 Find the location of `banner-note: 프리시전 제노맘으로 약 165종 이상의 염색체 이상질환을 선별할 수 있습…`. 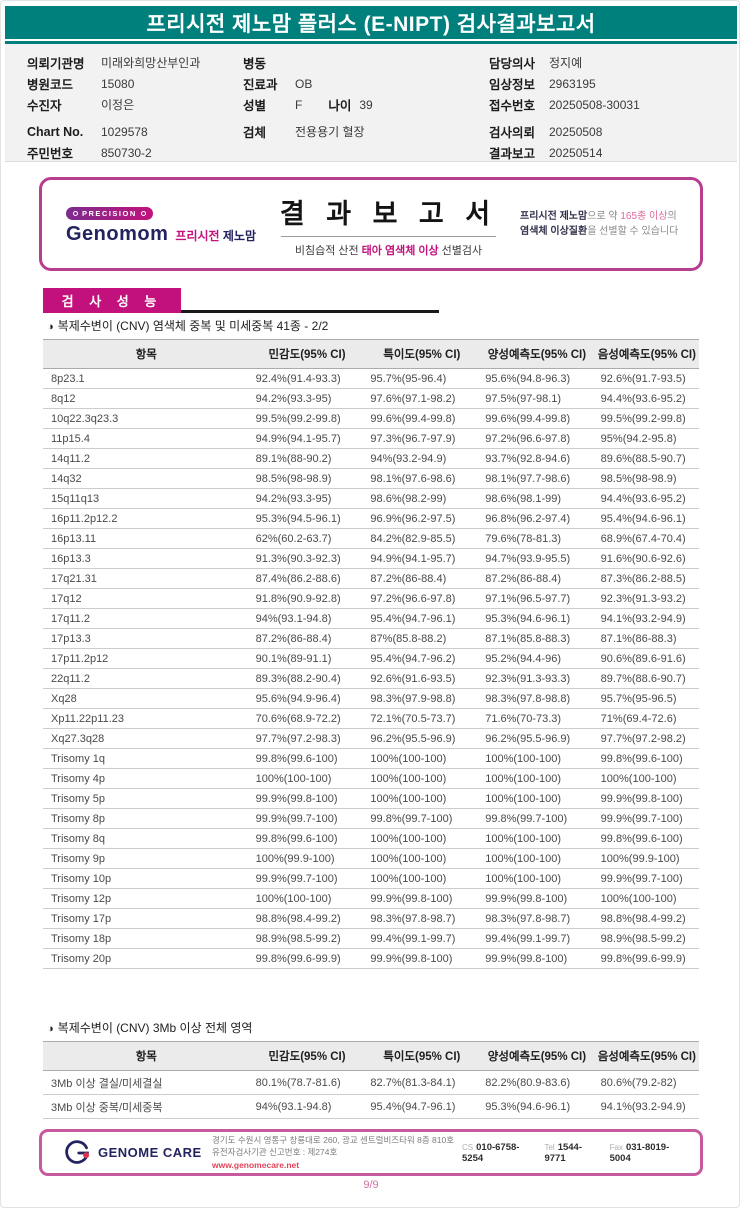

banner-note: 프리시전 제노맘으로 약 165종 이상의 염색체 이상질환을 선별할 수 있습… is located at coordinates (599, 224).